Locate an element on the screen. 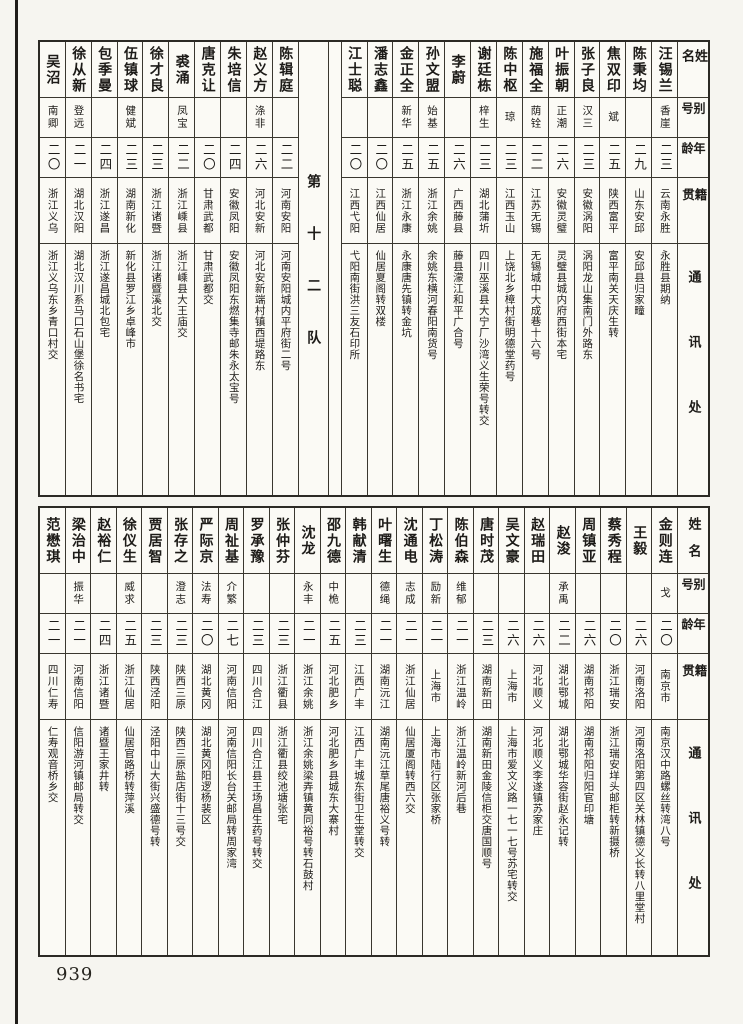  person-column: 叶振朝 正潮 二六 安徽灵璧 灵璧县城内府西街本宅 is located at coordinates (560, 268).